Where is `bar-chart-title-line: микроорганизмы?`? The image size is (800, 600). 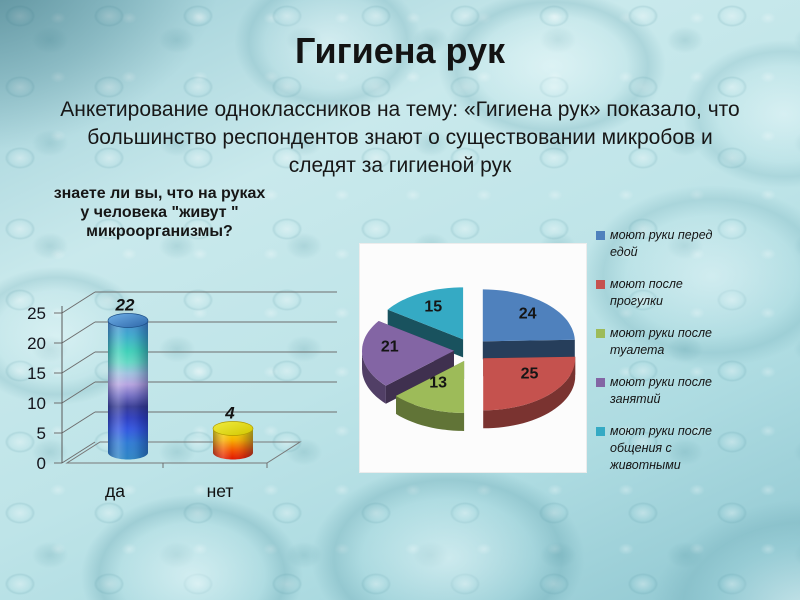 bar-chart-title-line: микроорганизмы? is located at coordinates (159, 231).